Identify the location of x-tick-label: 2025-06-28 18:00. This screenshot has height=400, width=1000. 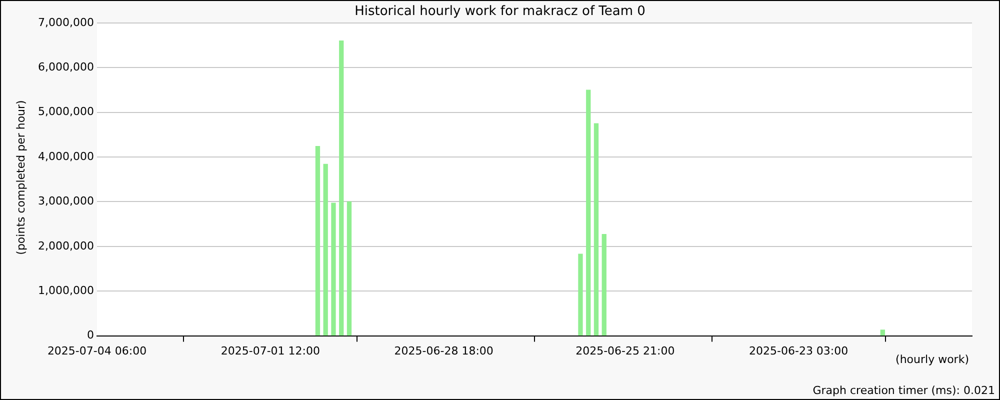
(444, 351).